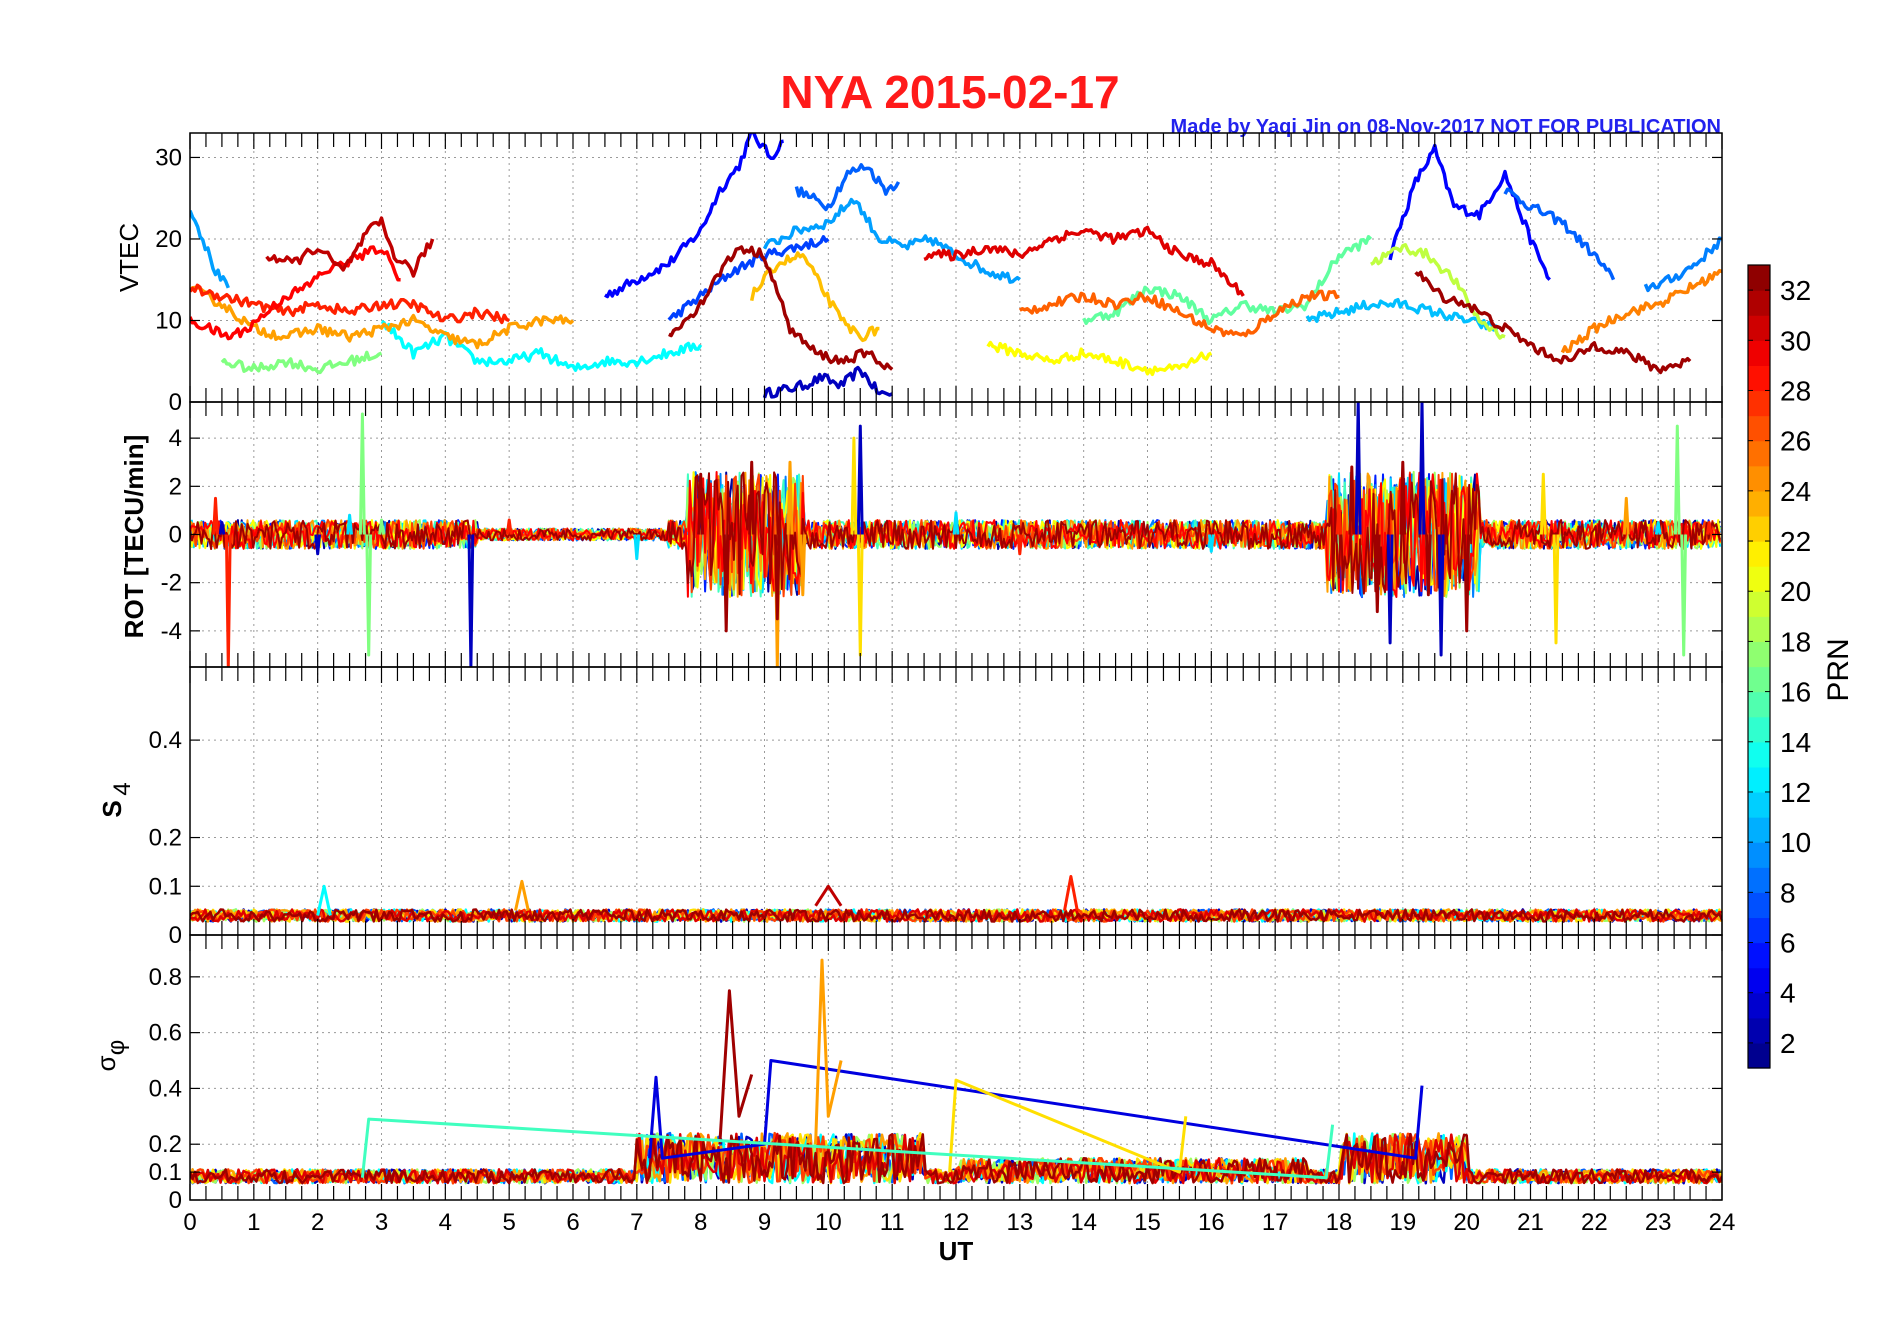 Image resolution: width=1904 pixels, height=1330 pixels. I want to click on colorbar-tick-label: 8, so click(1788, 892).